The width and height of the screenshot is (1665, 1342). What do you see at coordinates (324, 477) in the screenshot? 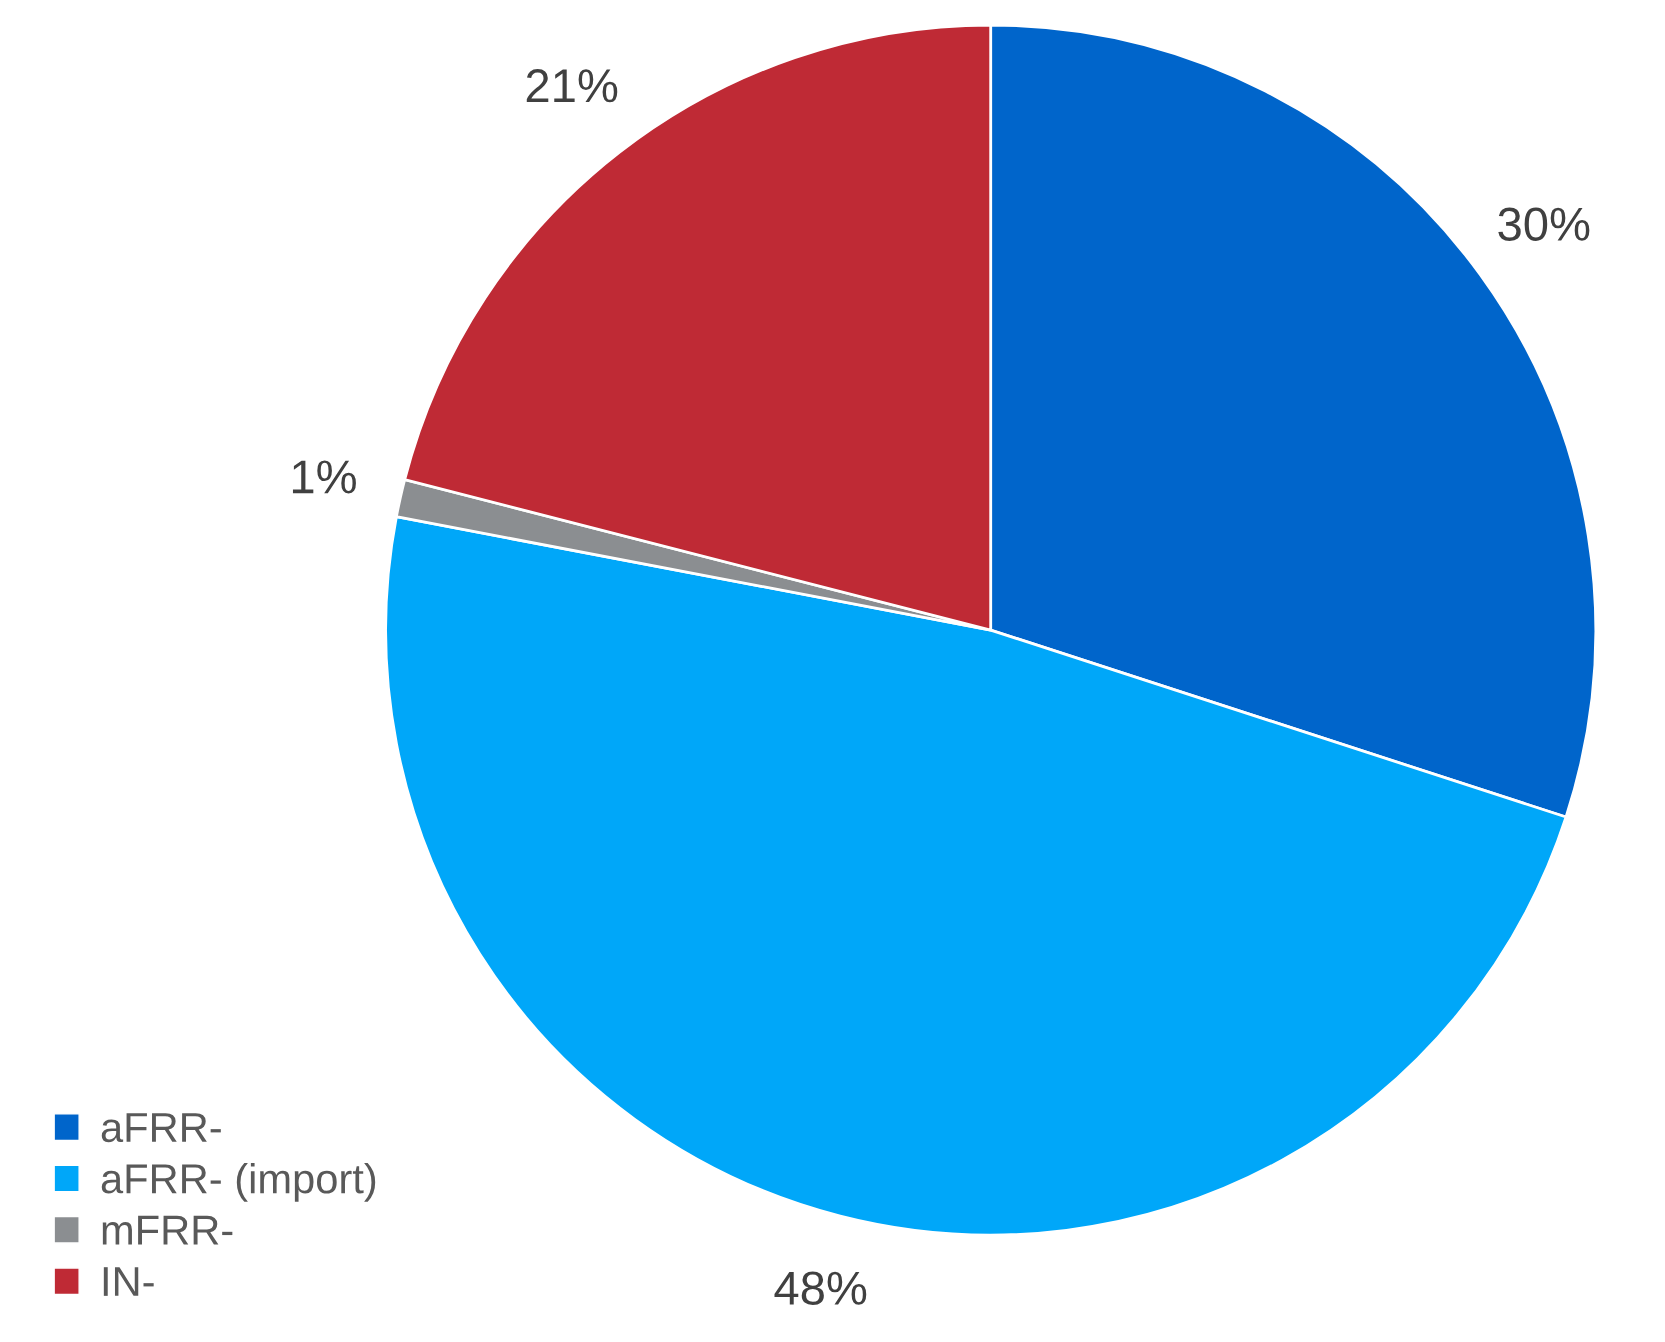
I see `data-label: 1%` at bounding box center [324, 477].